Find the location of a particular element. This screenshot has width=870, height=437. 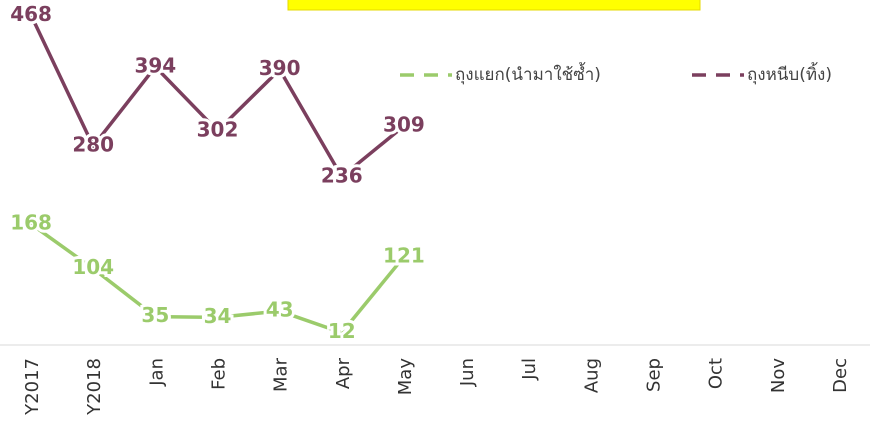

data-label: 168 is located at coordinates (31, 223).